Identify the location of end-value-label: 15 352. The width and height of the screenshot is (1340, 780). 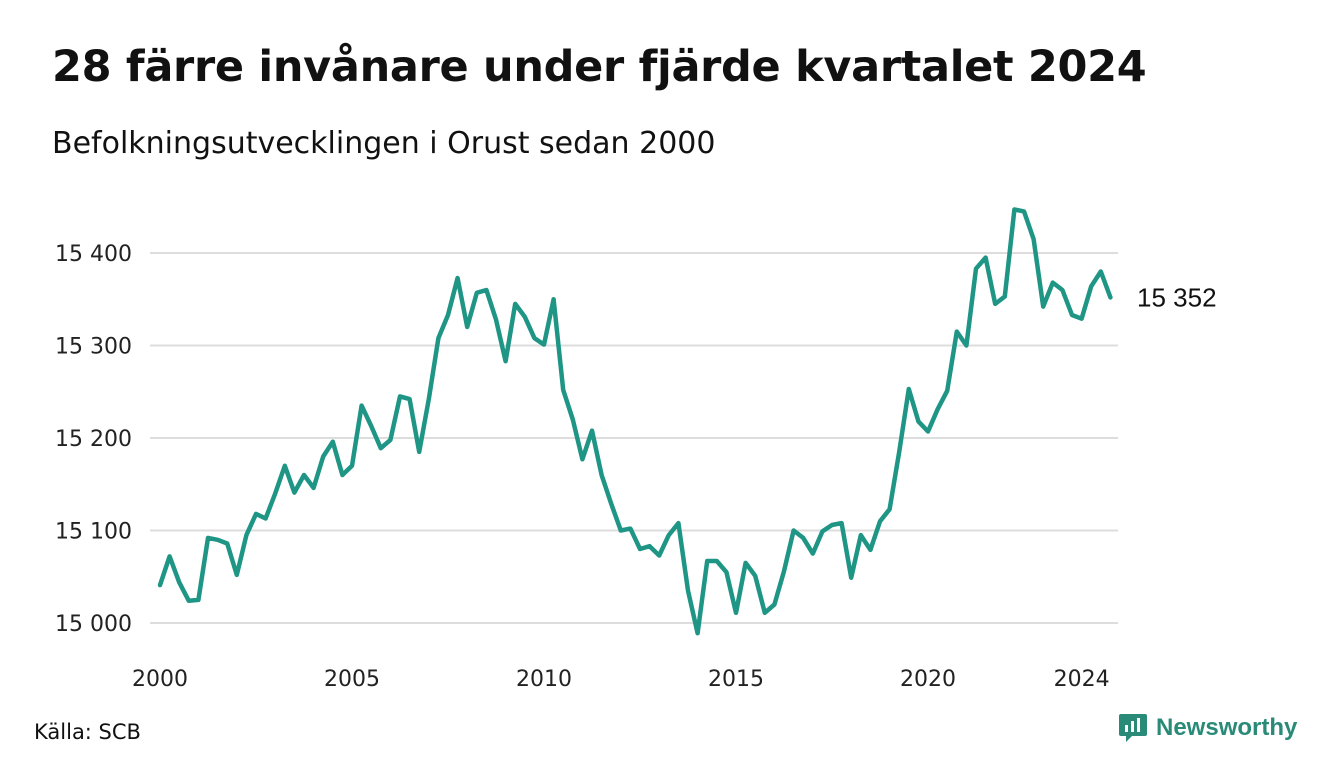
(1177, 297).